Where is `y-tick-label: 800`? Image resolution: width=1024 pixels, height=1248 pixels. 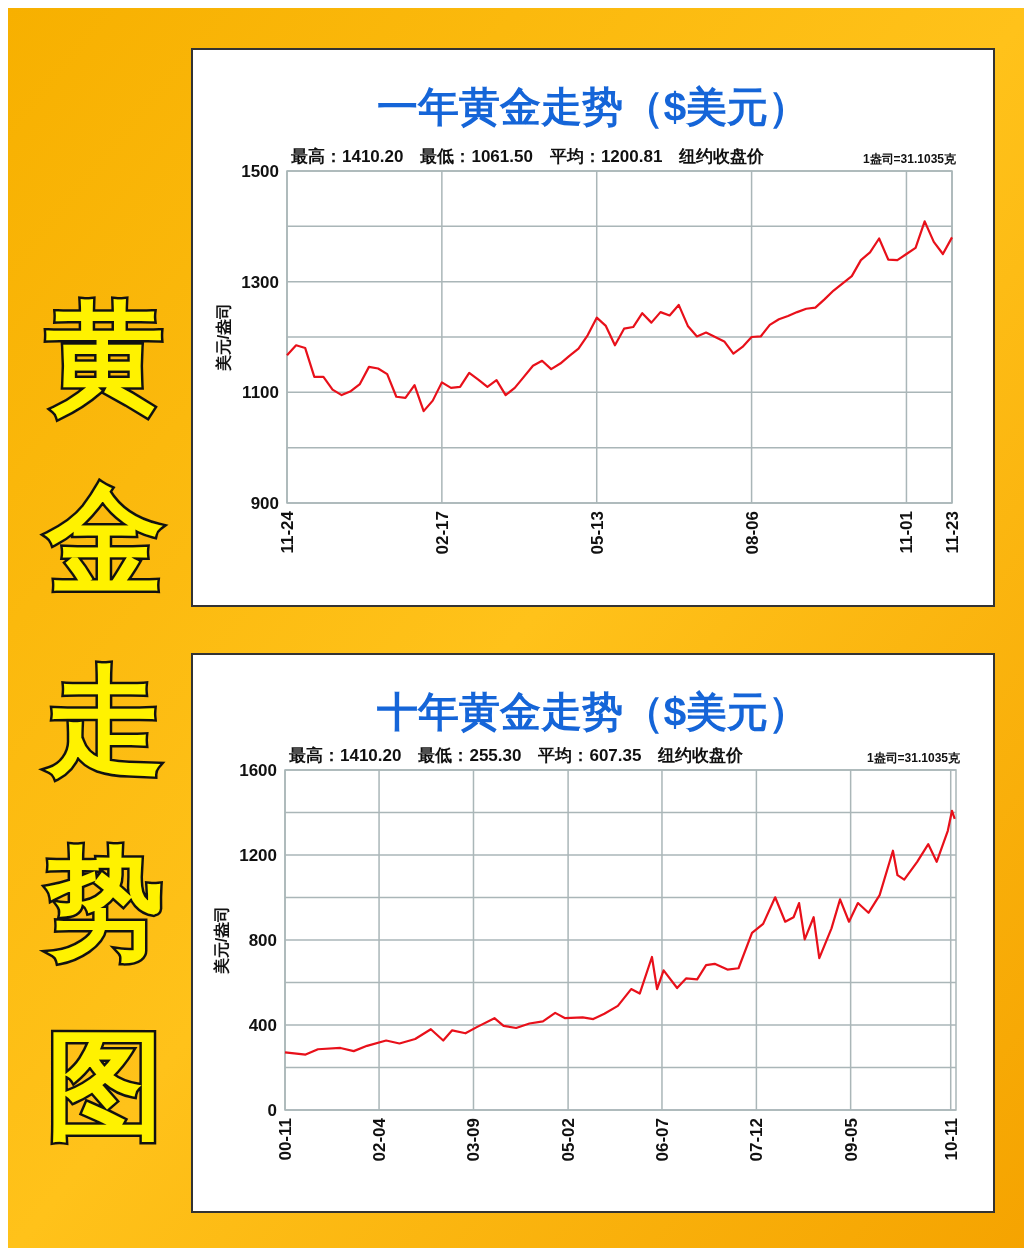
y-tick-label: 800 is located at coordinates (262, 940).